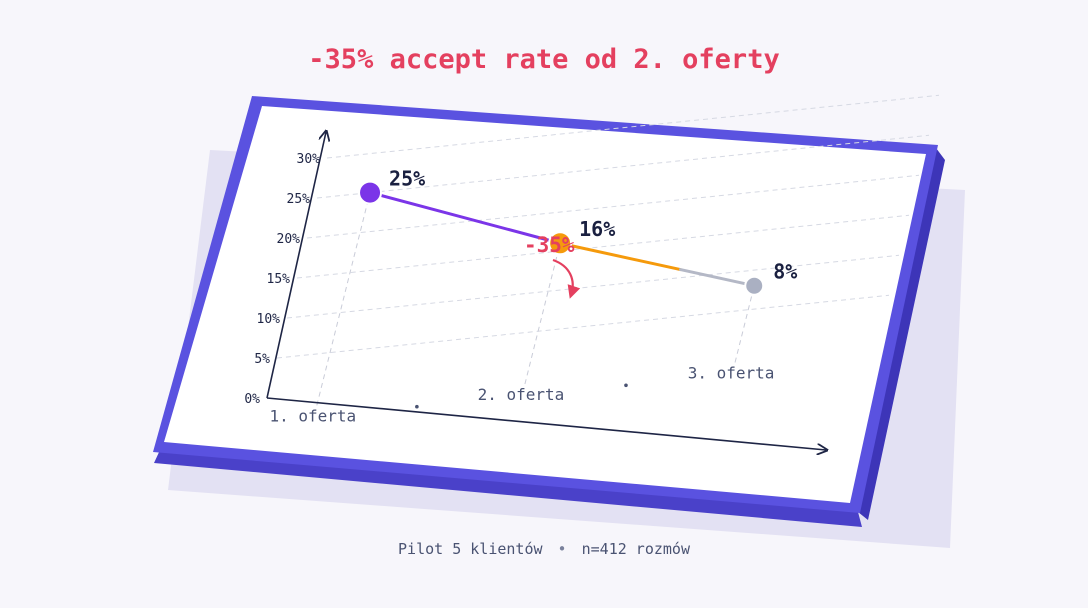  I want to click on series-points, so click(561, 238).